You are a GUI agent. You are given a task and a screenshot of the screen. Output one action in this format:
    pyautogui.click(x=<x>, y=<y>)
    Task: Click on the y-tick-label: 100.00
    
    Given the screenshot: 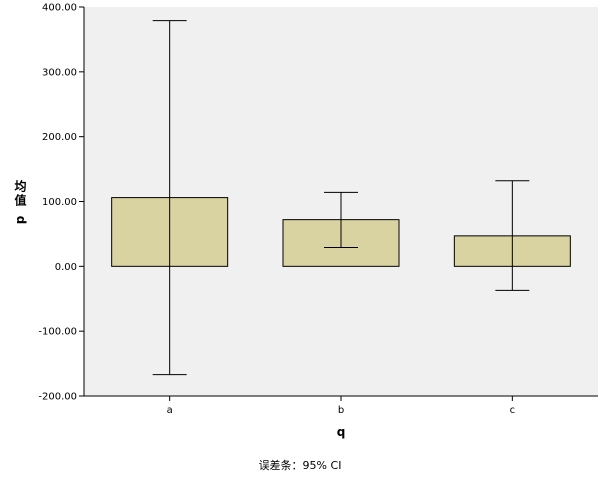 What is the action you would take?
    pyautogui.click(x=59, y=202)
    